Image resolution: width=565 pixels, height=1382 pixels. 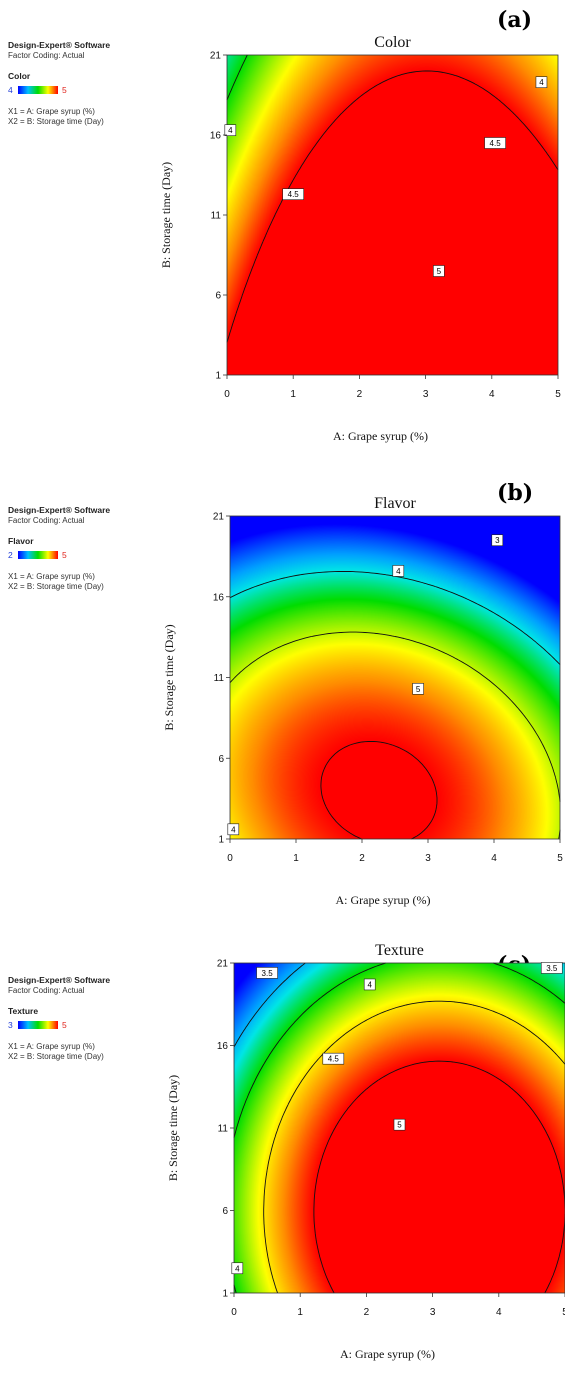 I want to click on legend-min: 4, so click(x=10, y=89).